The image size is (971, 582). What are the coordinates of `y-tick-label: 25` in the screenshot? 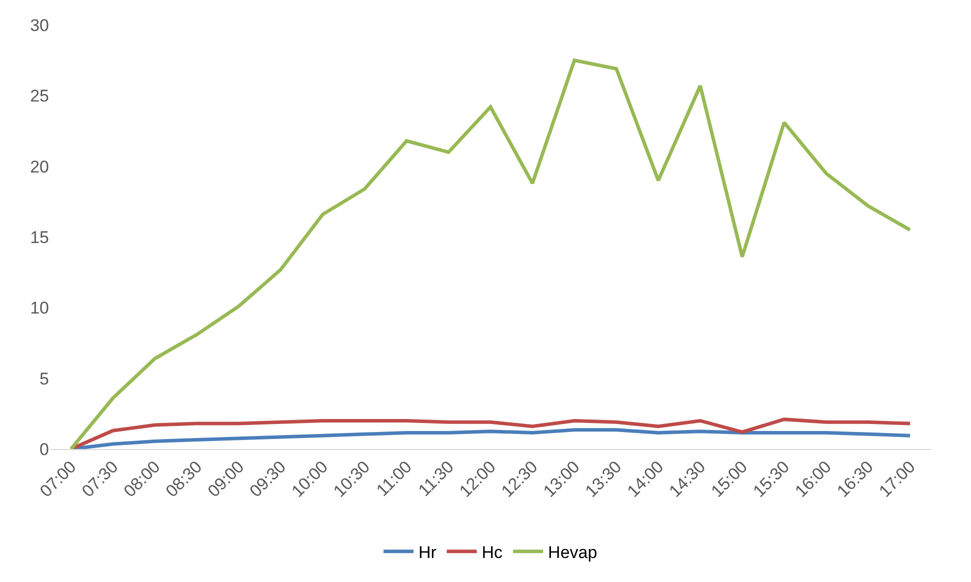 It's located at (39, 96).